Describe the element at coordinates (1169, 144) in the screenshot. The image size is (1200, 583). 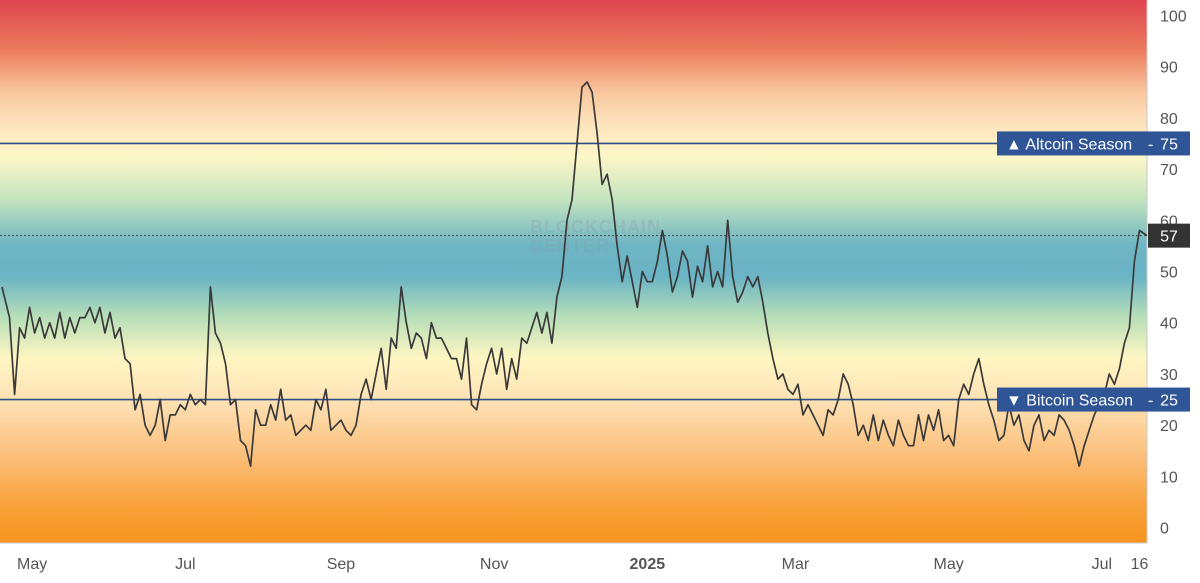
I see `altcoin-season-value-text: 75` at that location.